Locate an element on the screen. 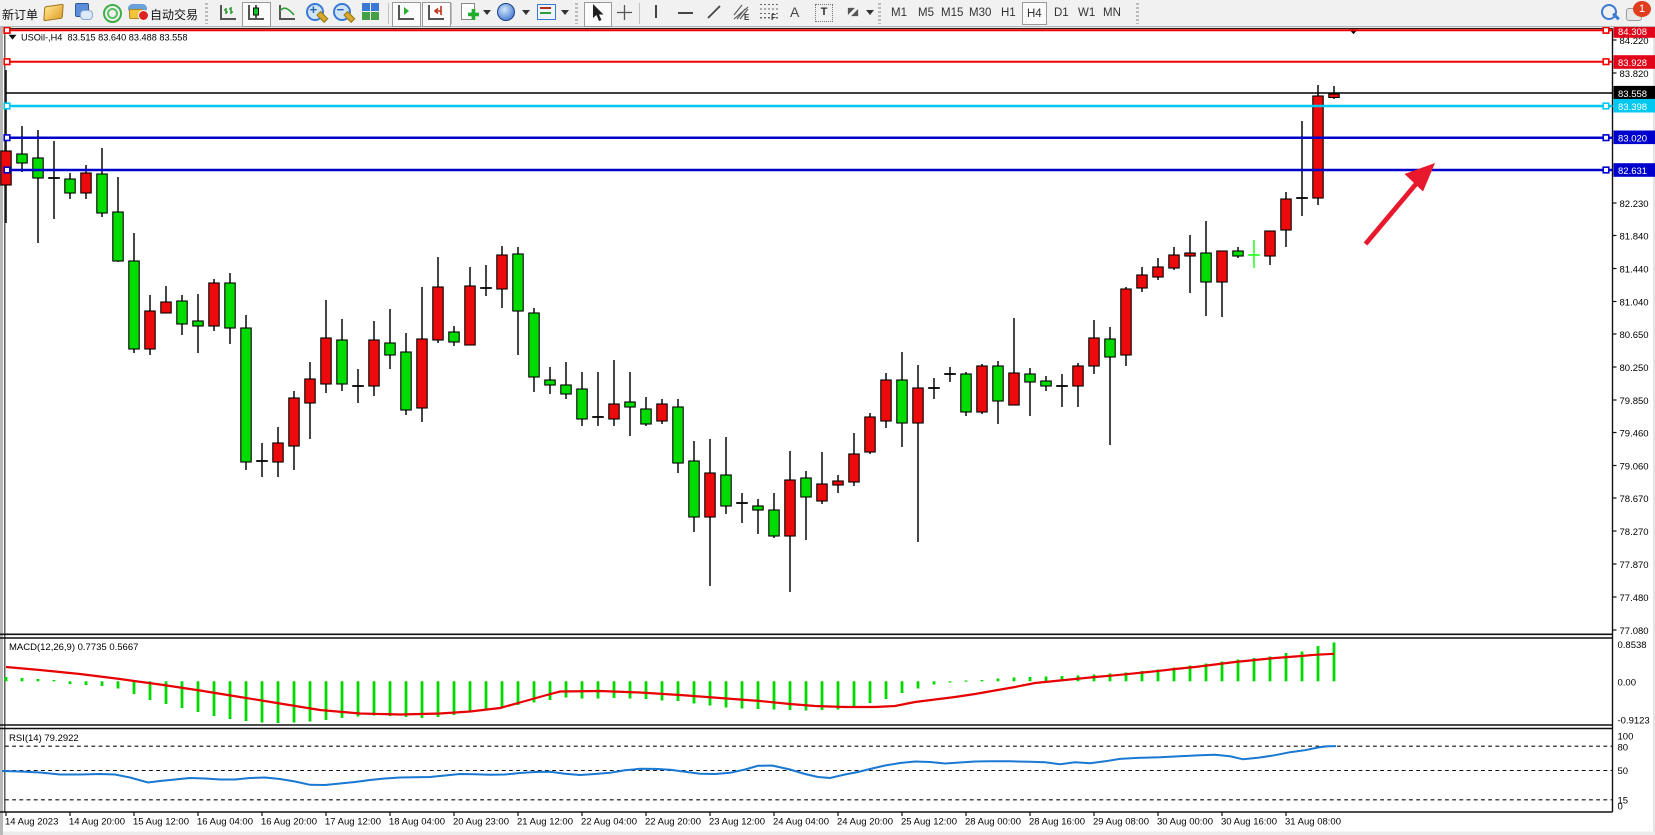 The height and width of the screenshot is (835, 1655). svg-text: 80 is located at coordinates (1623, 747).